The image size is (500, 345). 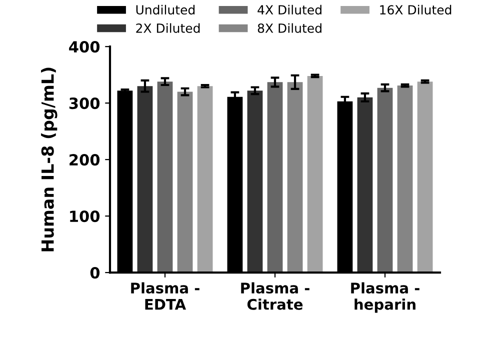 I want to click on y-tick-label: 100, so click(x=85, y=216).